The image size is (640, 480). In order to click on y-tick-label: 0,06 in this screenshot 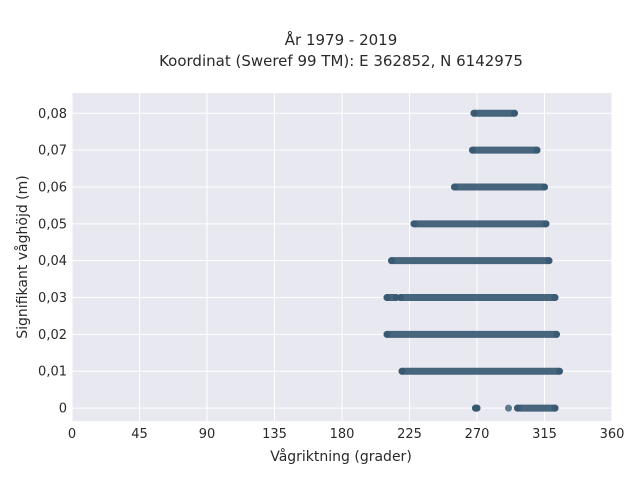, I will do `click(52, 187)`.